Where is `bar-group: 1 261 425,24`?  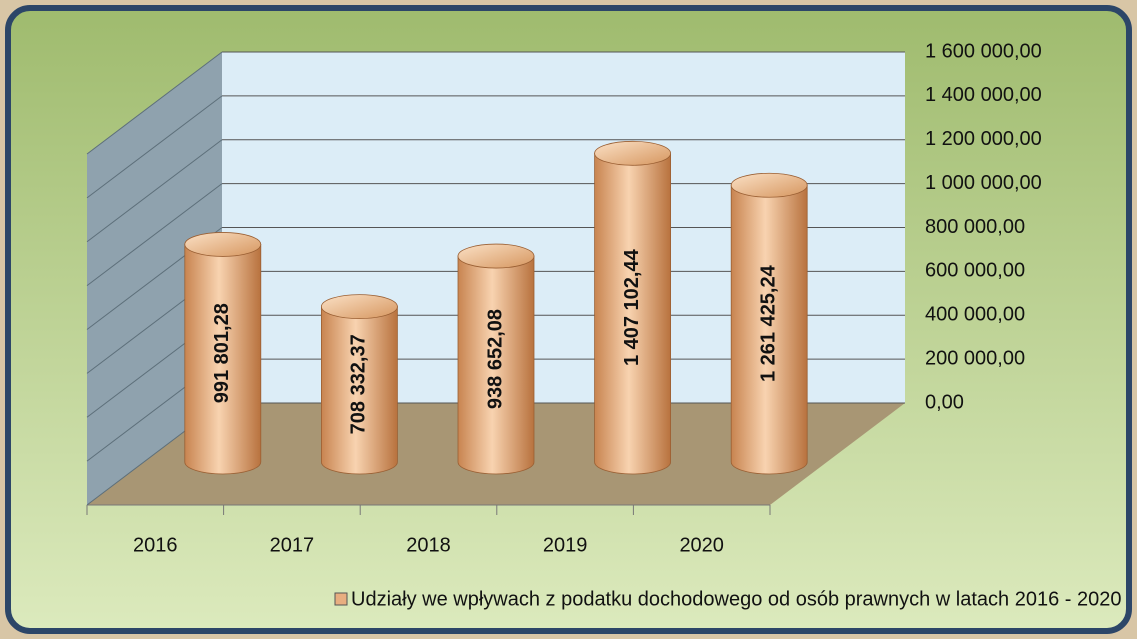
bar-group: 1 261 425,24 is located at coordinates (769, 323).